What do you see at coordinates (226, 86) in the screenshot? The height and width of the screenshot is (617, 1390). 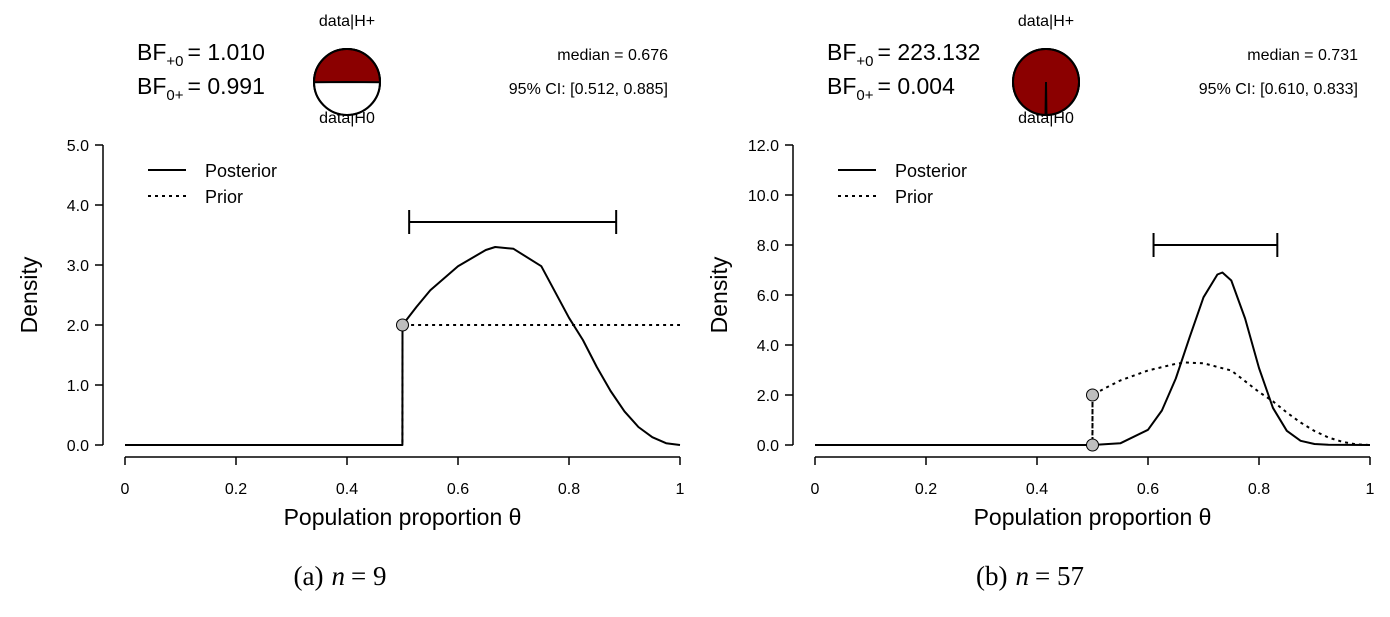 I see `bf-value: = 0.991` at bounding box center [226, 86].